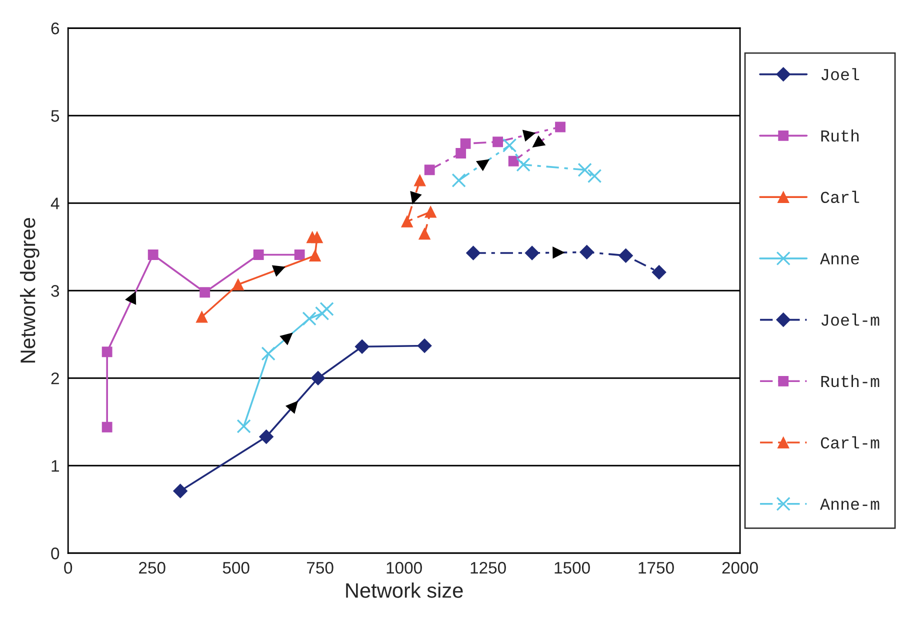 Image resolution: width=908 pixels, height=625 pixels. Describe the element at coordinates (839, 258) in the screenshot. I see `legend-label: Anne` at that location.